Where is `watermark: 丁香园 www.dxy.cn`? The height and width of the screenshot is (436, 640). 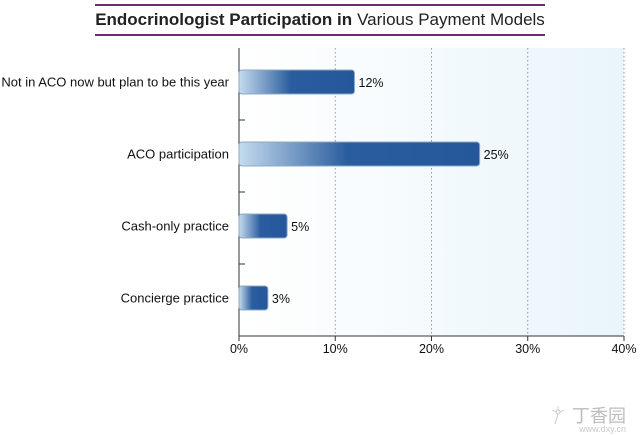 watermark: 丁香园 www.dxy.cn is located at coordinates (587, 418).